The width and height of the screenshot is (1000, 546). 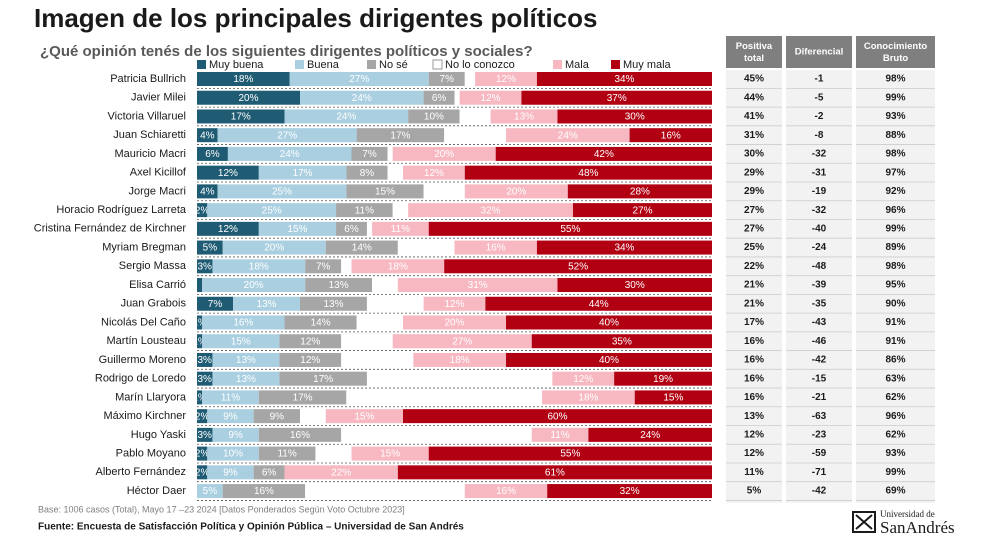 I want to click on table-cell: -35, so click(x=819, y=303).